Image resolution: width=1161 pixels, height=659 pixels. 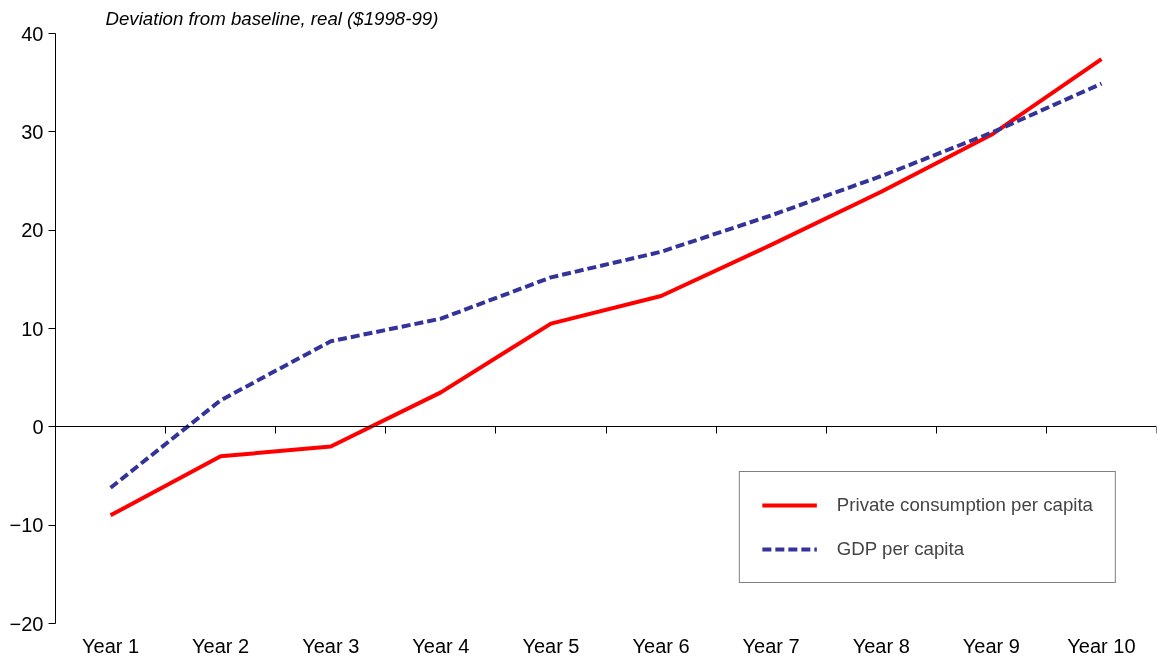 What do you see at coordinates (331, 645) in the screenshot?
I see `x-tick-label: Year 3` at bounding box center [331, 645].